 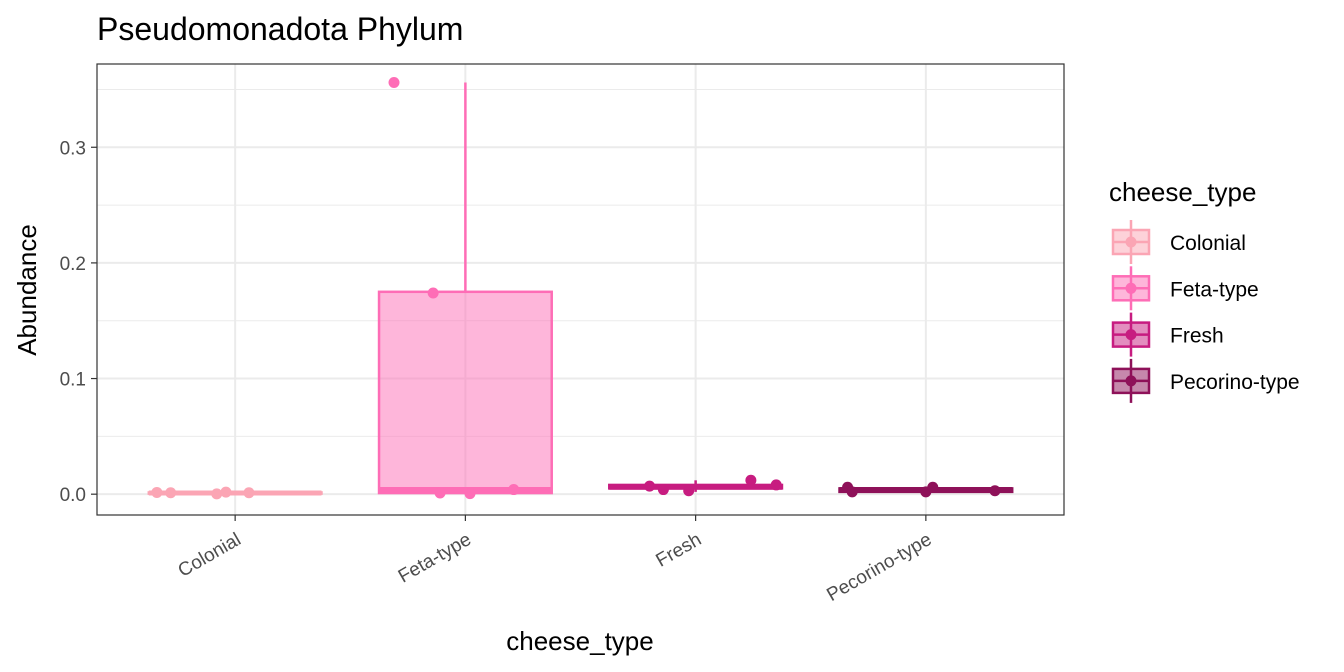 What do you see at coordinates (879, 567) in the screenshot?
I see `x-tick-label: Pecorino-type` at bounding box center [879, 567].